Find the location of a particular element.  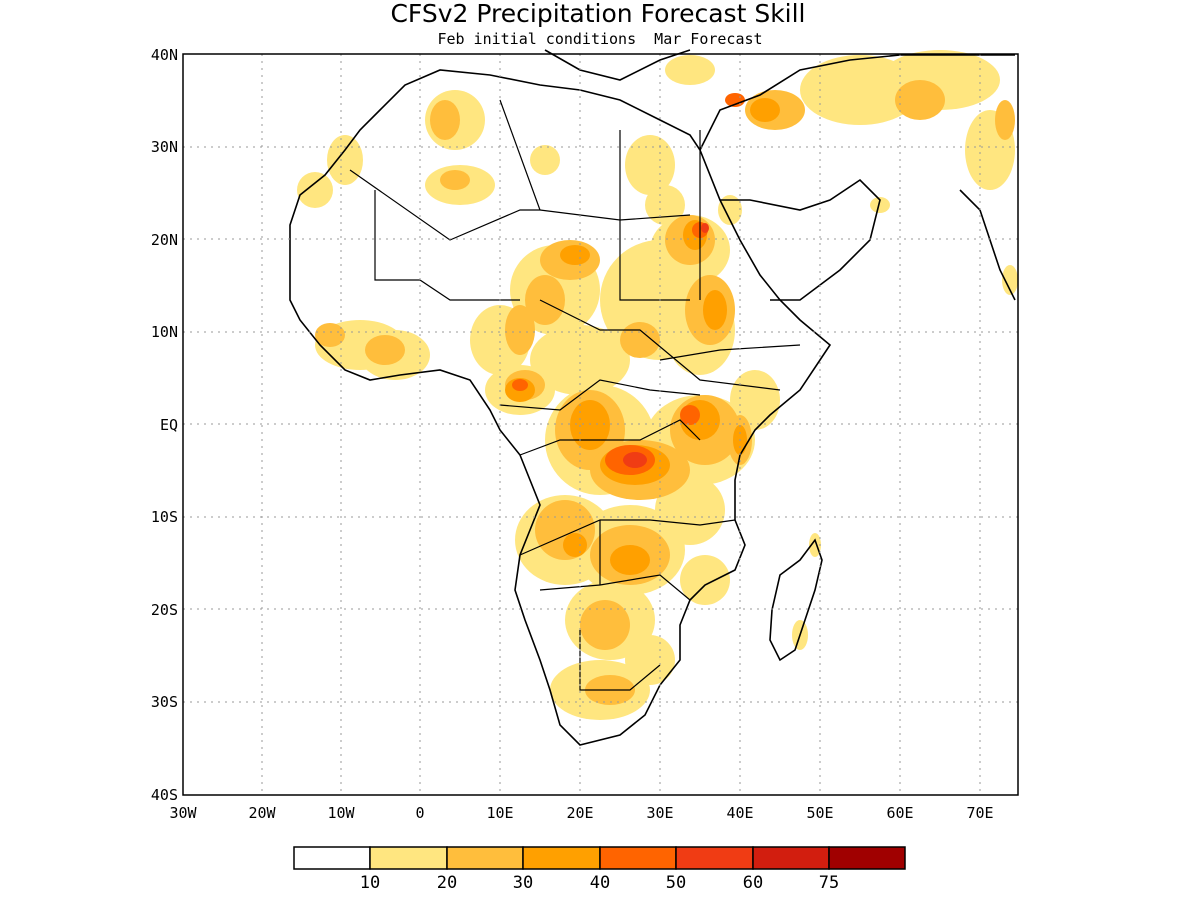

colorbar-label: 30 is located at coordinates (523, 883).